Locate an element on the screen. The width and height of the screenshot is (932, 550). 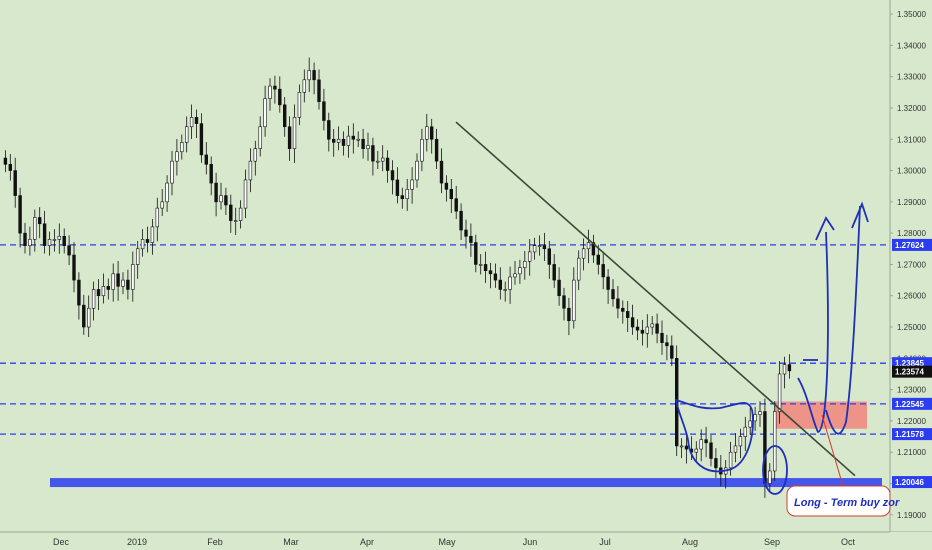
y-tick-label-1.19000: 1.19000 is located at coordinates (911, 515).